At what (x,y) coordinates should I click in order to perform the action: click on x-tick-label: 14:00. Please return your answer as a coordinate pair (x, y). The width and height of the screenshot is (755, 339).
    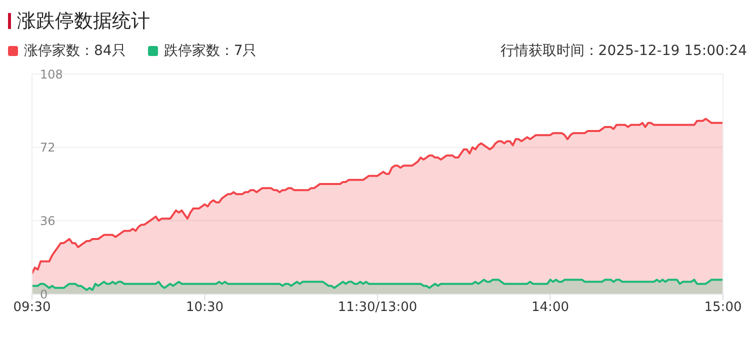
    Looking at the image, I should click on (550, 308).